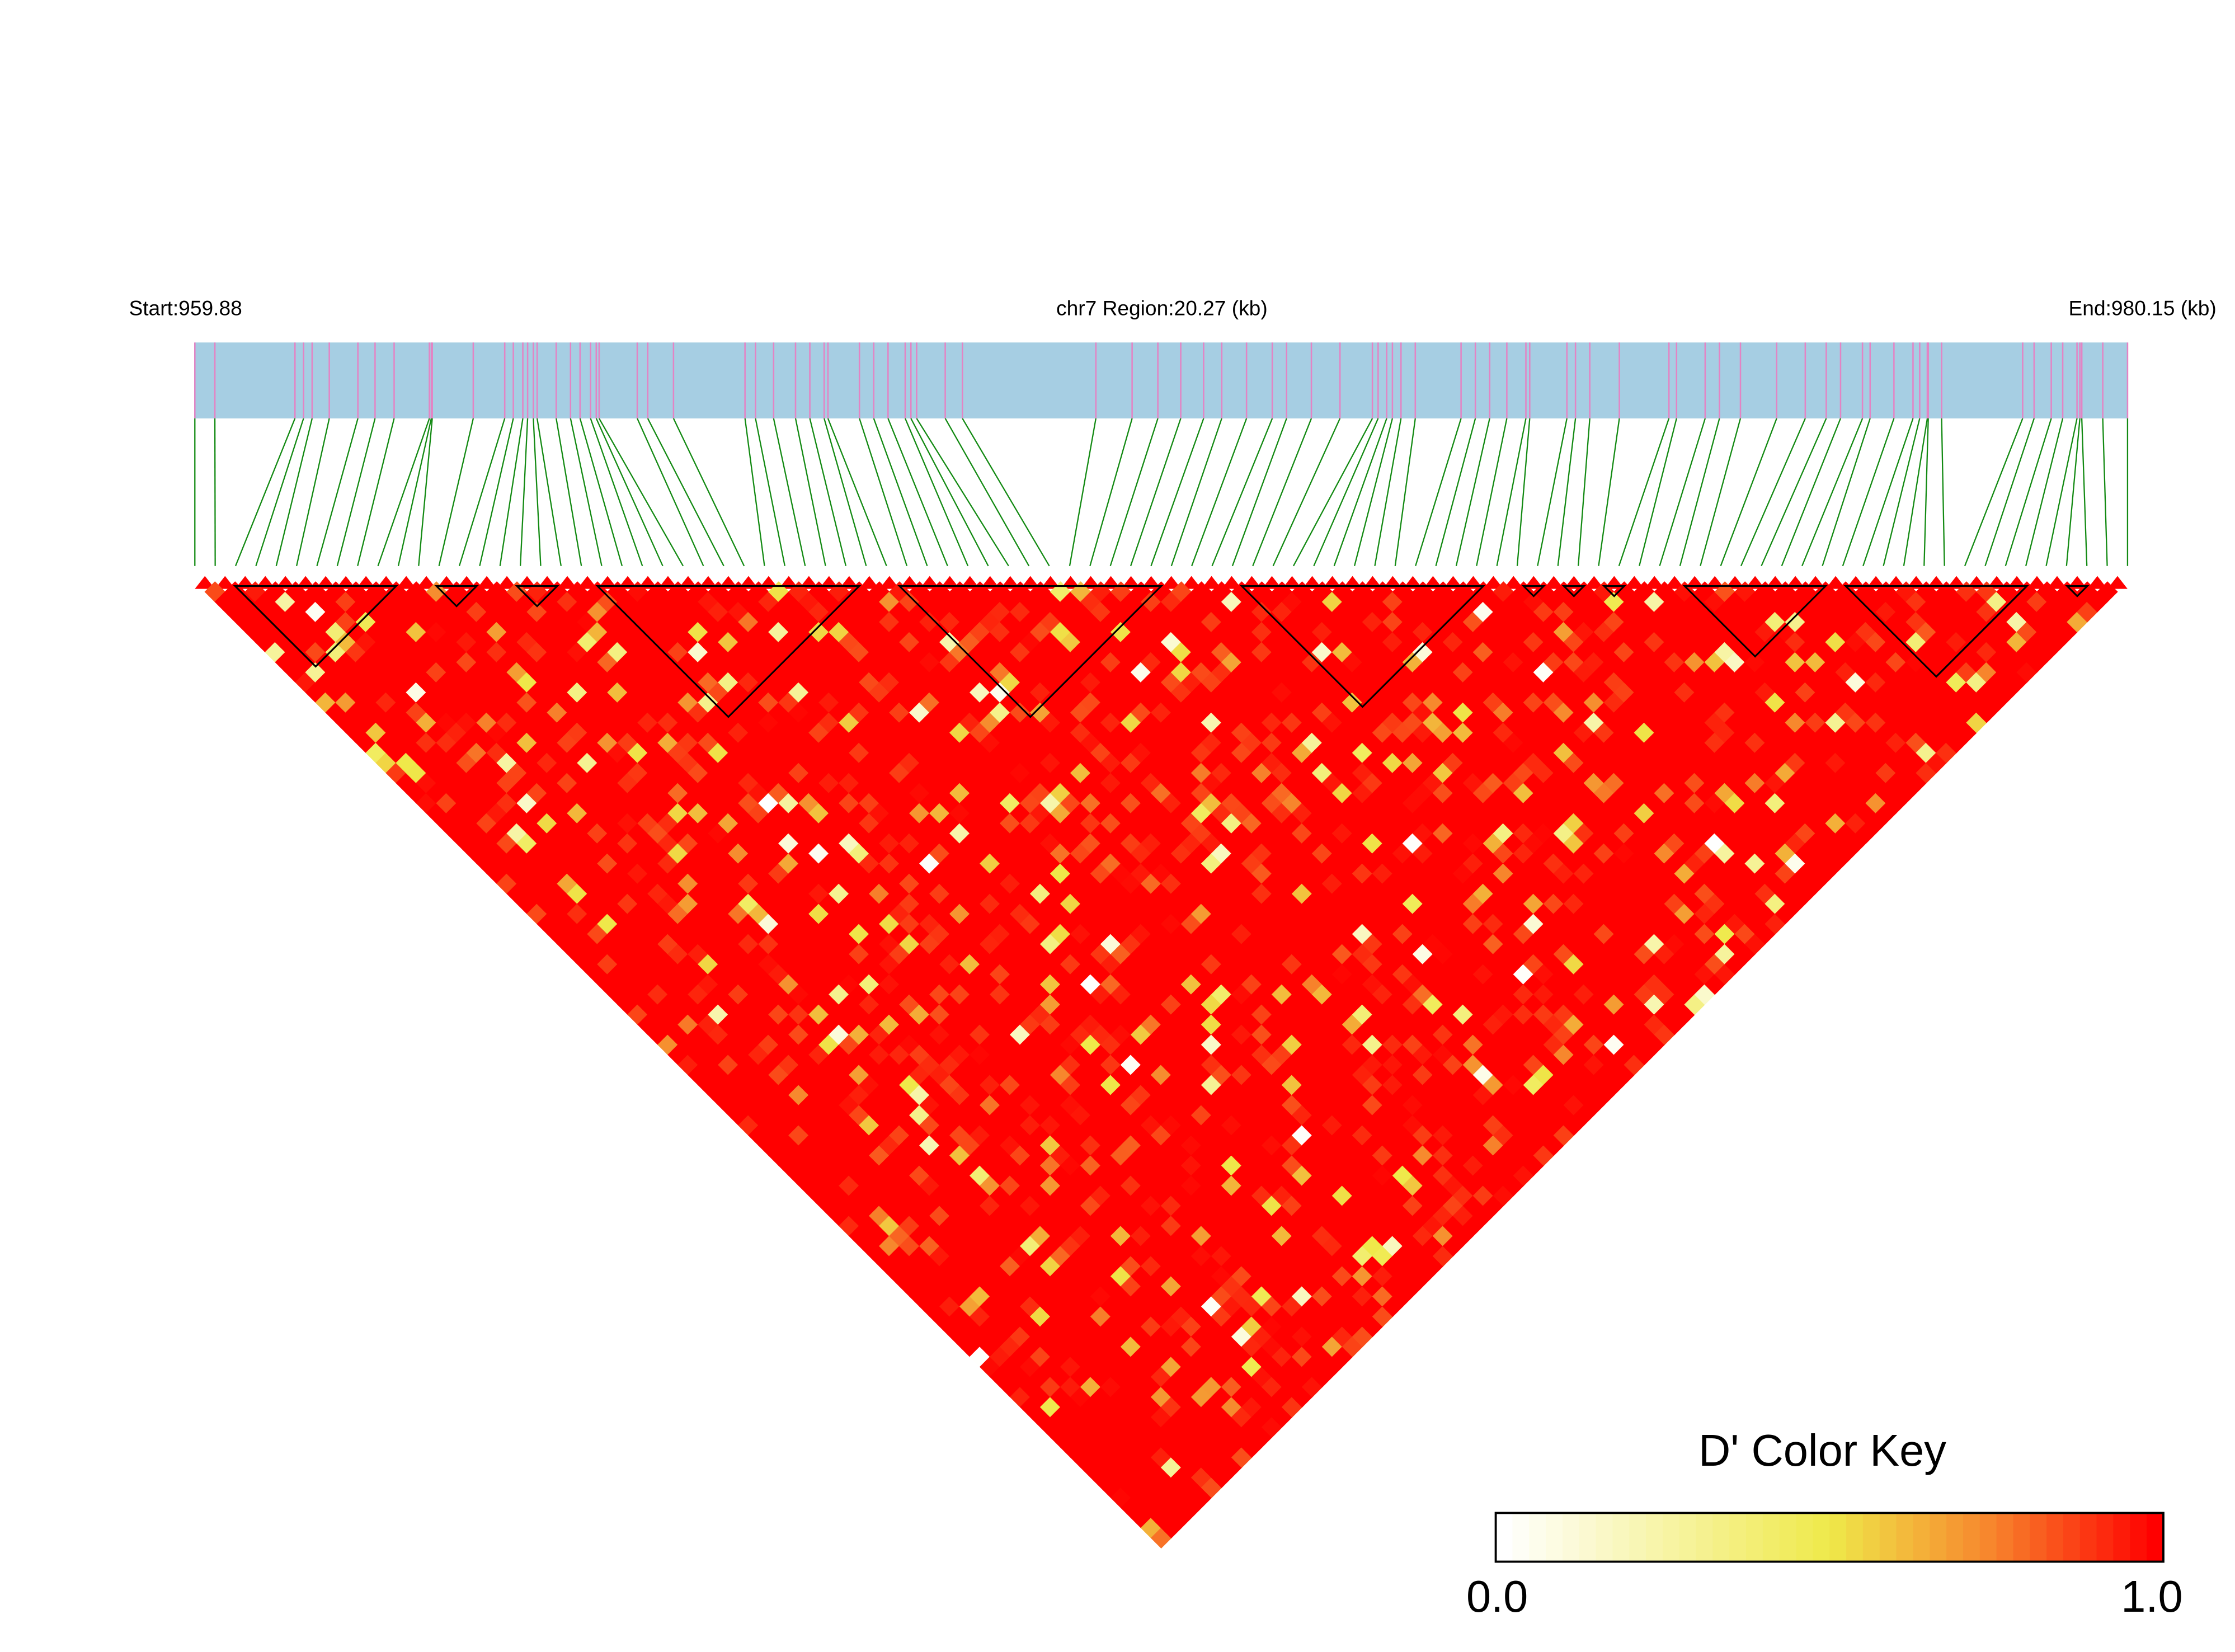 This screenshot has height=1652, width=2235. Describe the element at coordinates (1161, 380) in the screenshot. I see `snp-ticks` at that location.